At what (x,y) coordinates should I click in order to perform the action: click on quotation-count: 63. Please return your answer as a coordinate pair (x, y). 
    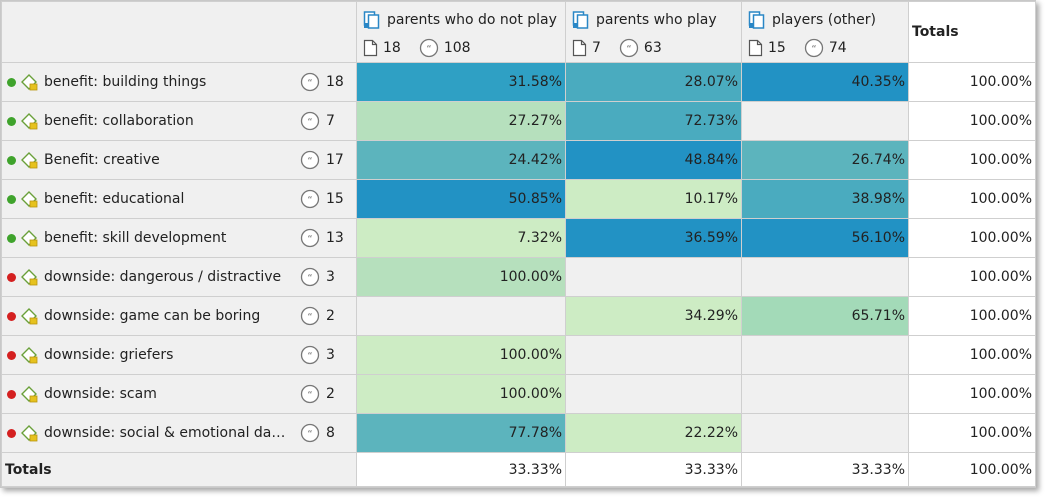
    Looking at the image, I should click on (652, 48).